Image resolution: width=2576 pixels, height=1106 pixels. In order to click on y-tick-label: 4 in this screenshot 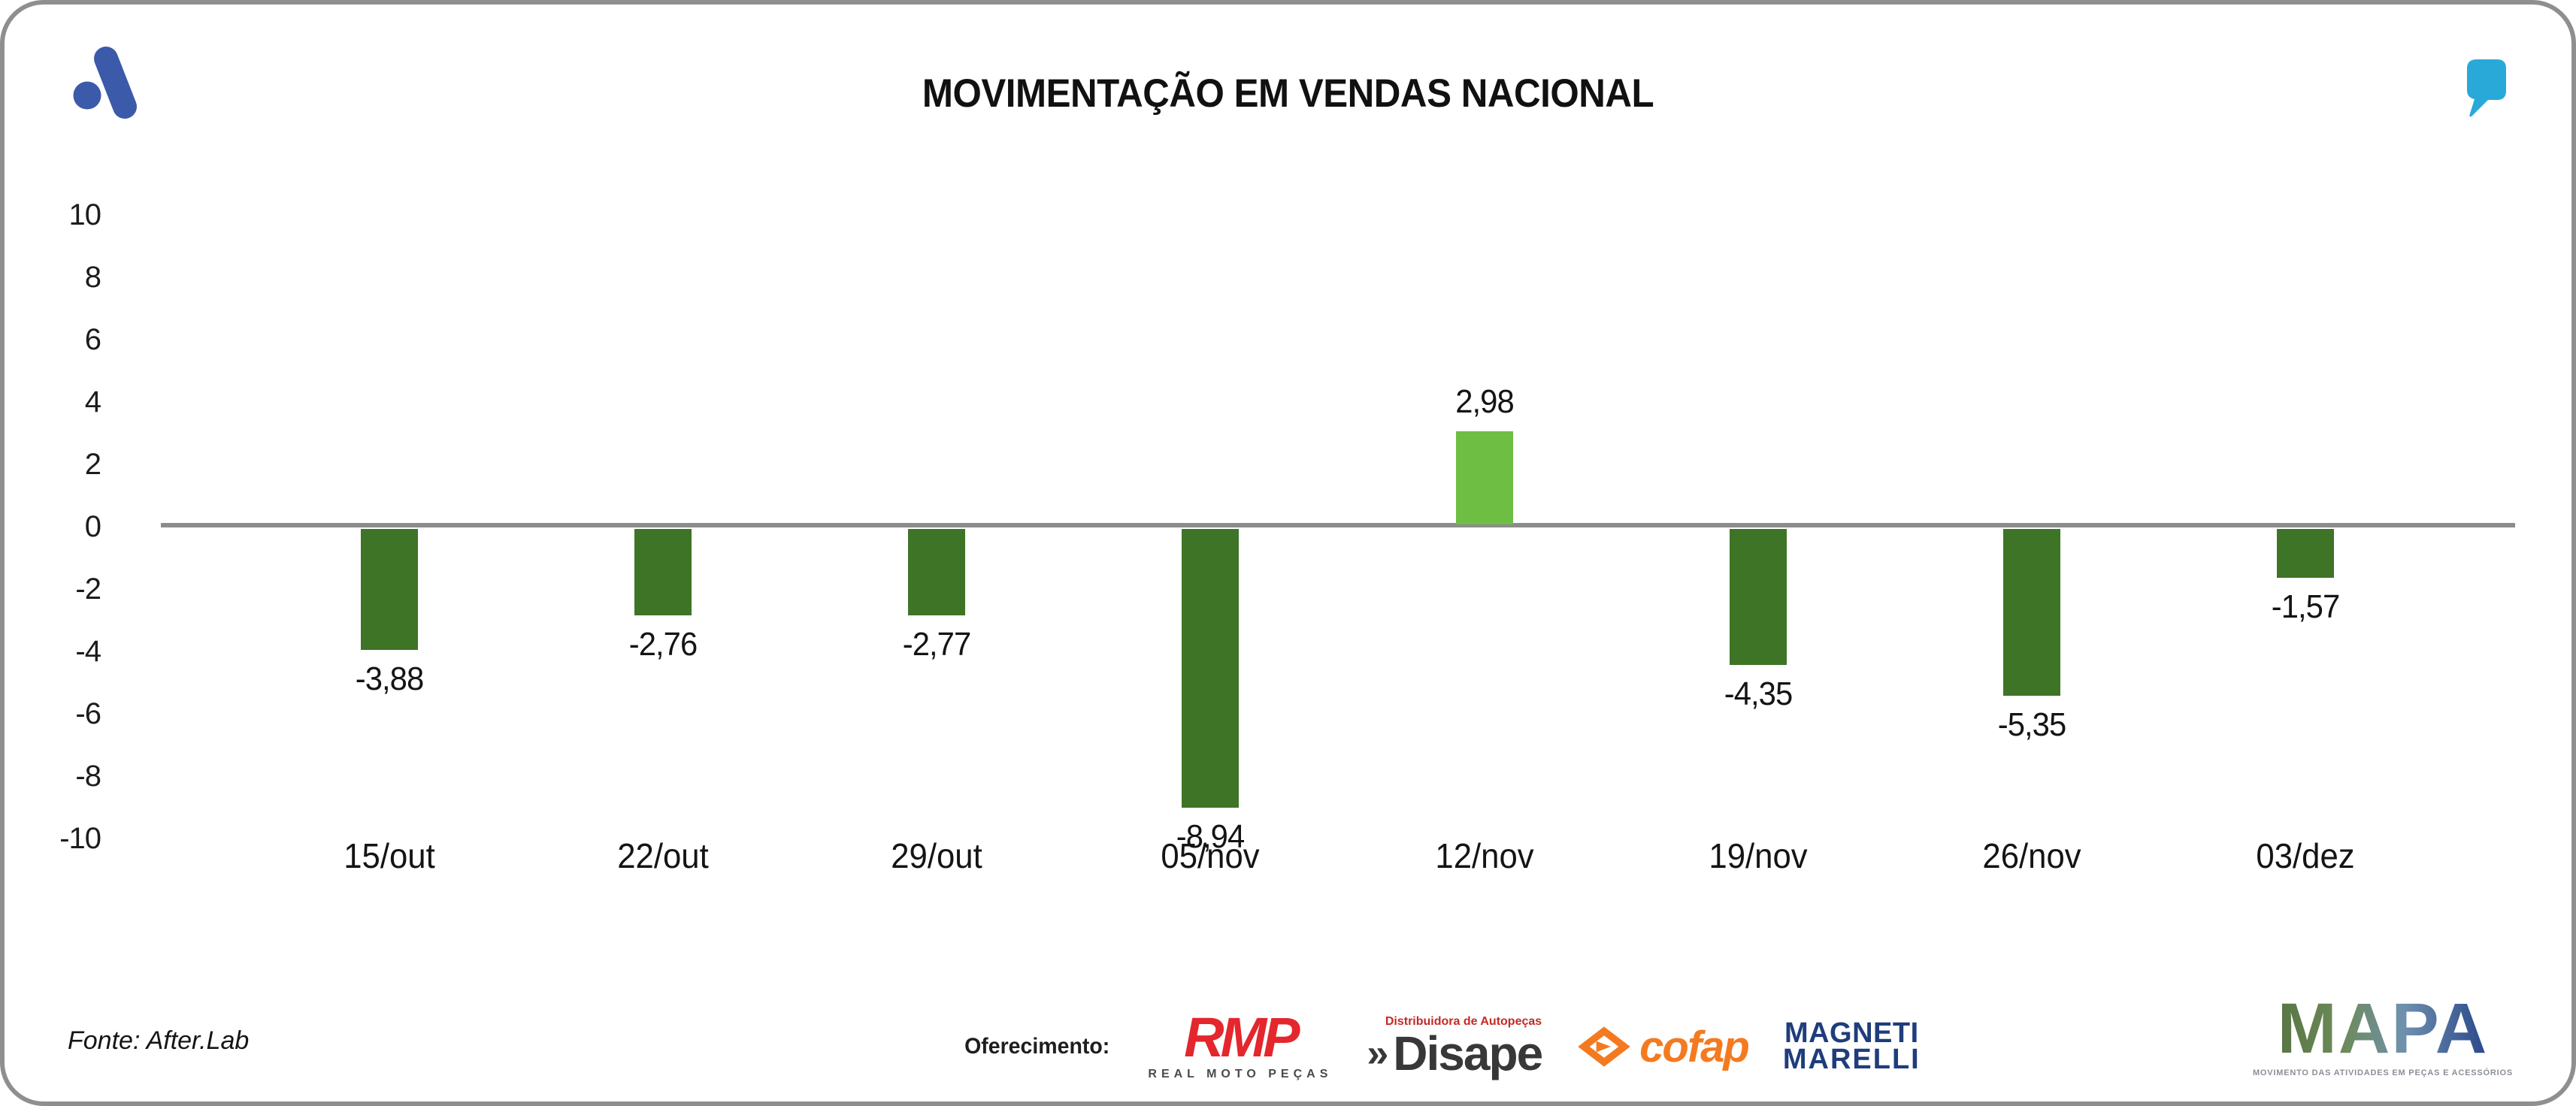, I will do `click(92, 402)`.